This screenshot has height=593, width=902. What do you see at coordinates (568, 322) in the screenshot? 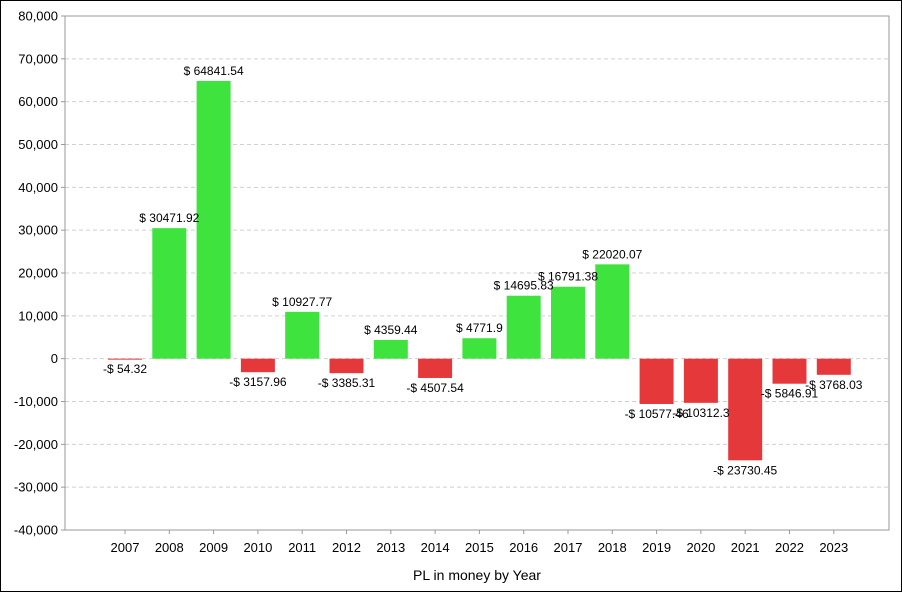
I see `bar-2017` at bounding box center [568, 322].